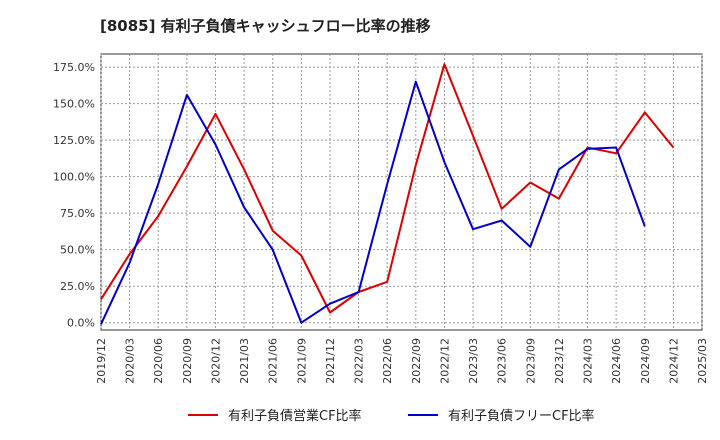 The height and width of the screenshot is (440, 720). Describe the element at coordinates (74, 140) in the screenshot. I see `y-tick-label: 125.0%` at that location.